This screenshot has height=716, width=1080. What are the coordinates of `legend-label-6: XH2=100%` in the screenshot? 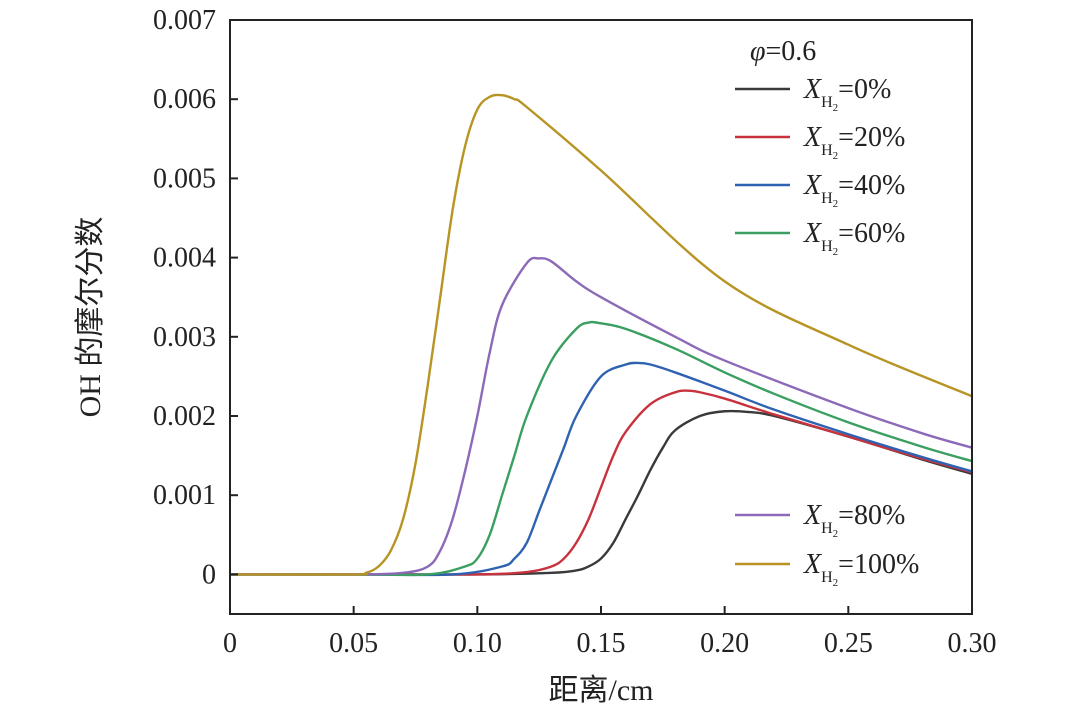 It's located at (861, 569).